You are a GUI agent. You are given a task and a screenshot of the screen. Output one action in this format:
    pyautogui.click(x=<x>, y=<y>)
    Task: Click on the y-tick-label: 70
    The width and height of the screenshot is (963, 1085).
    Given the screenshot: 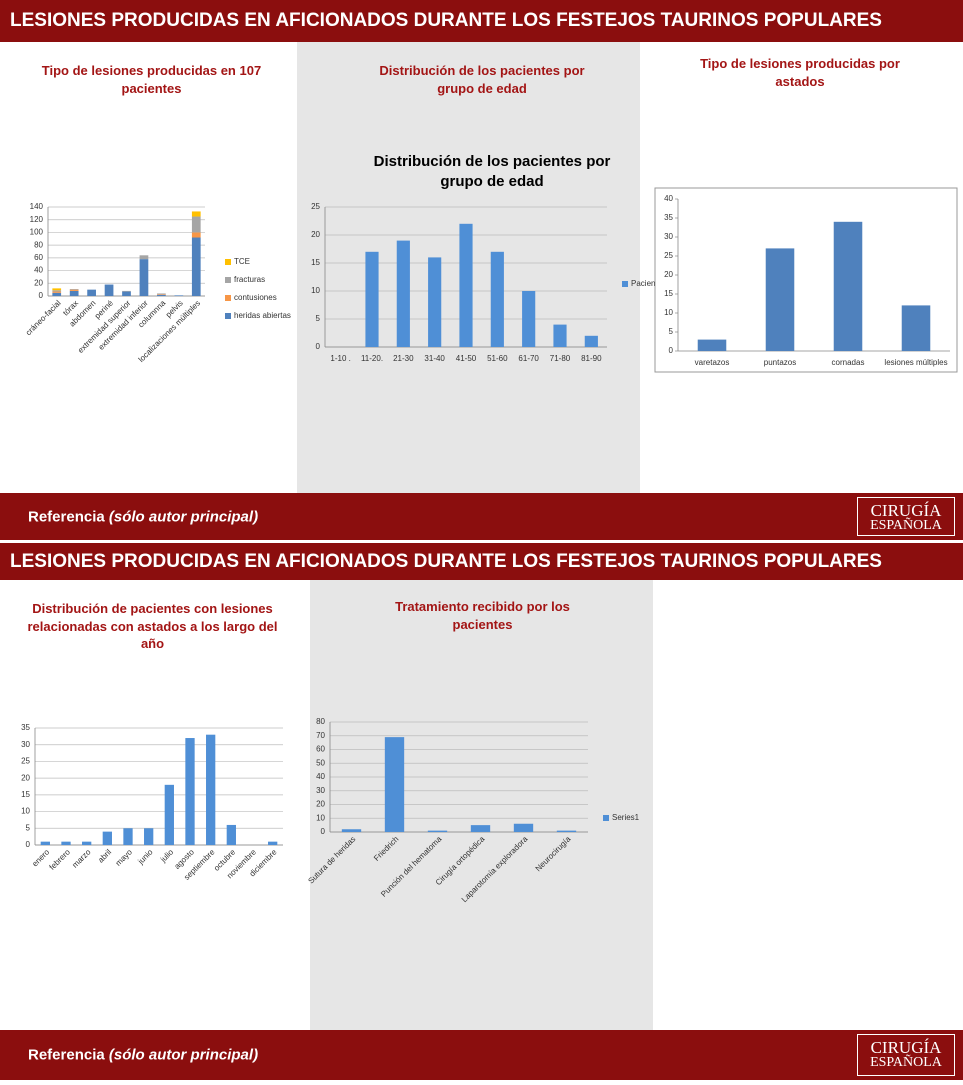 What is the action you would take?
    pyautogui.click(x=320, y=735)
    